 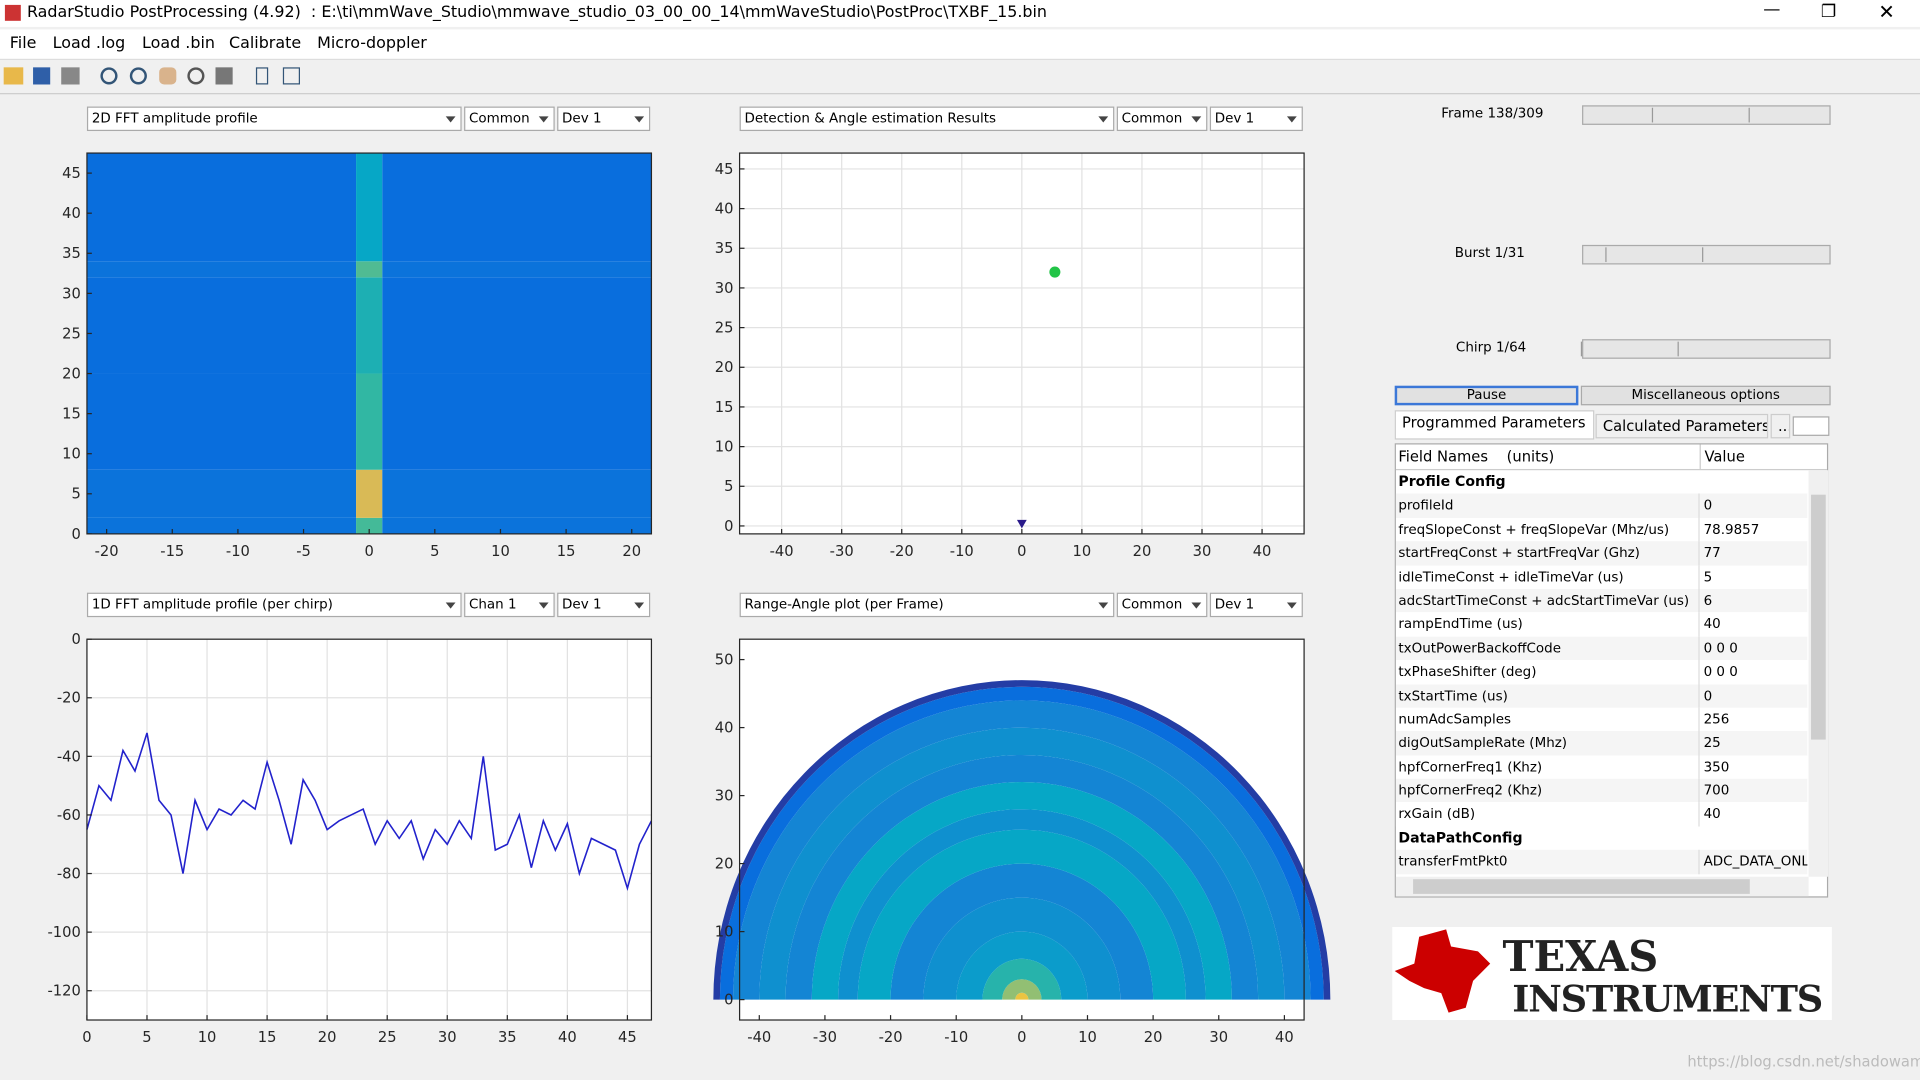 What do you see at coordinates (146, 1037) in the screenshot?
I see `x-tick-label: 5` at bounding box center [146, 1037].